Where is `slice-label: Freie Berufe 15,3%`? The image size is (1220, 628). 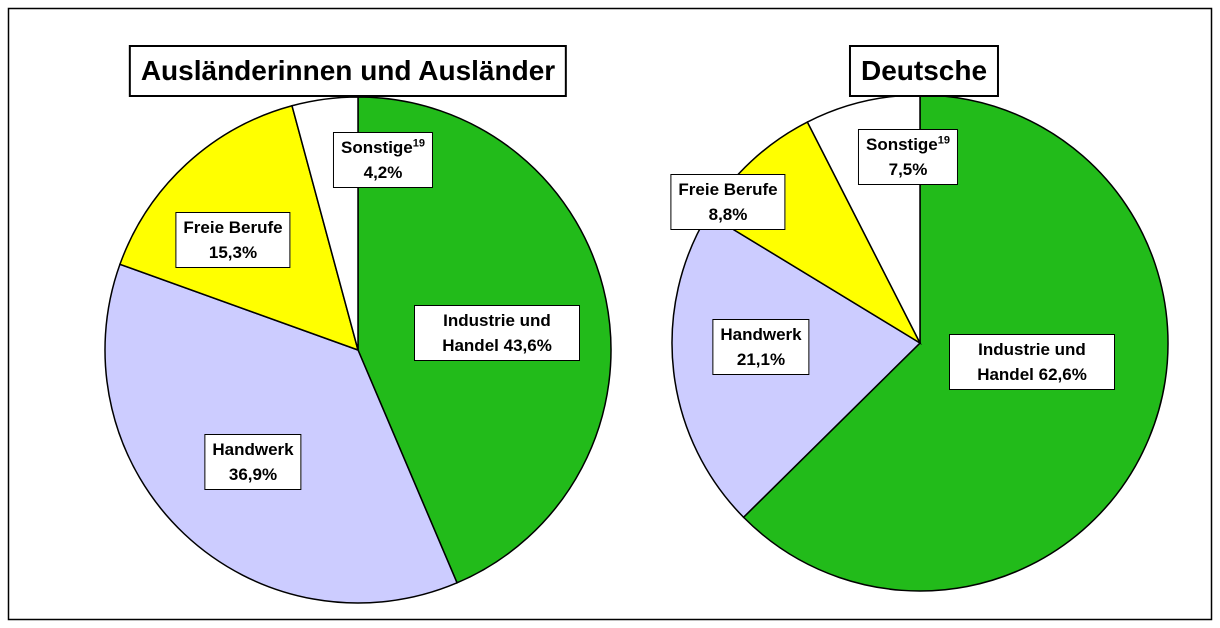
slice-label: Freie Berufe 15,3% is located at coordinates (233, 240).